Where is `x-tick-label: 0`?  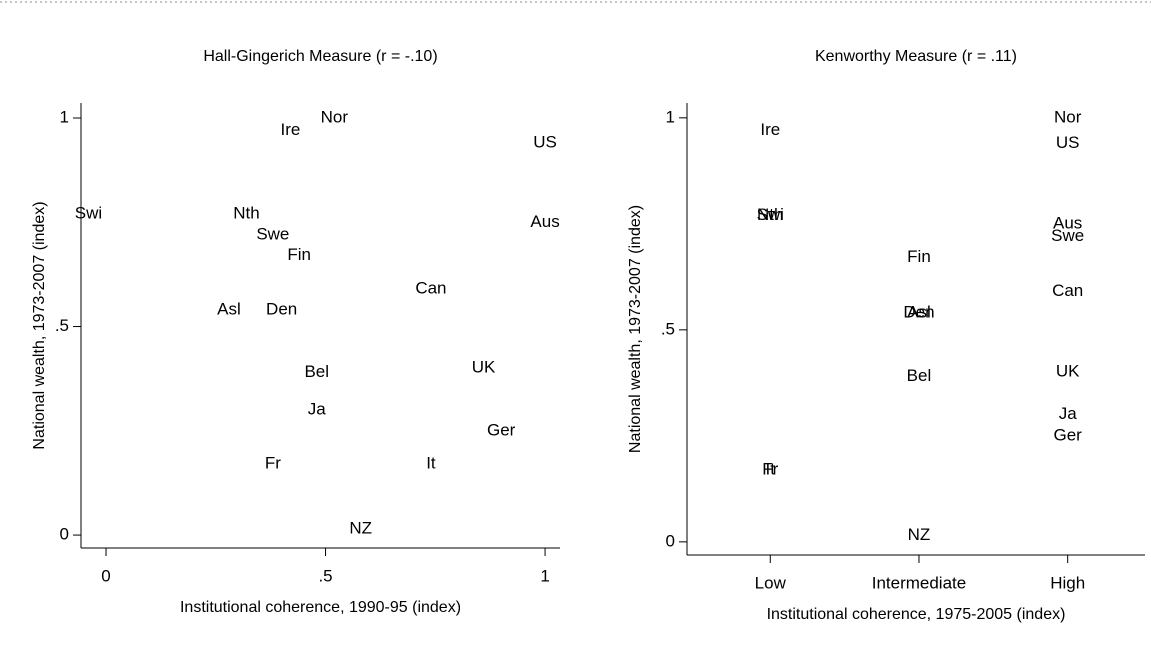
x-tick-label: 0 is located at coordinates (105, 575).